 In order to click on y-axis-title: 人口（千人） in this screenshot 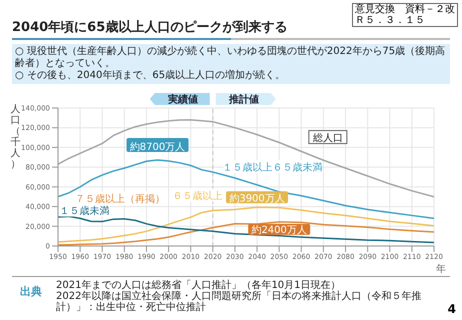, I will do `click(15, 137)`.